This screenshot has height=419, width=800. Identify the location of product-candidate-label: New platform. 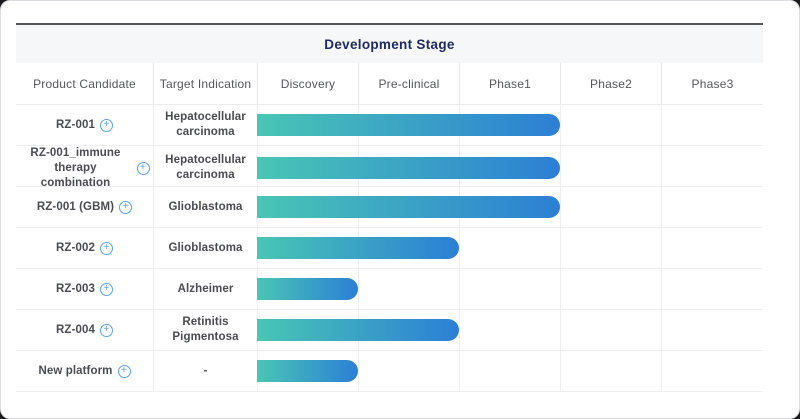
(75, 370).